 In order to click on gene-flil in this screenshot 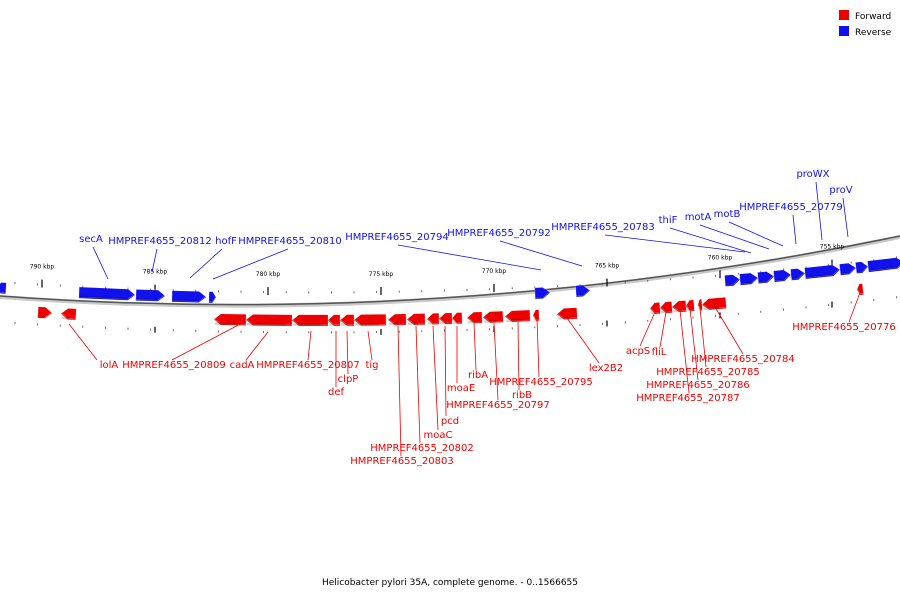, I will do `click(666, 307)`.